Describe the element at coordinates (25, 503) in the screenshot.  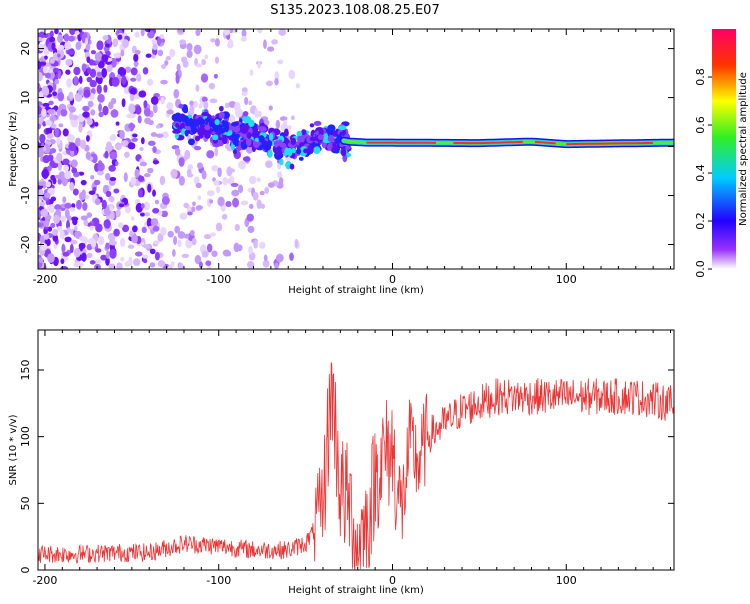
I see `snr-ytick-label: 50` at that location.